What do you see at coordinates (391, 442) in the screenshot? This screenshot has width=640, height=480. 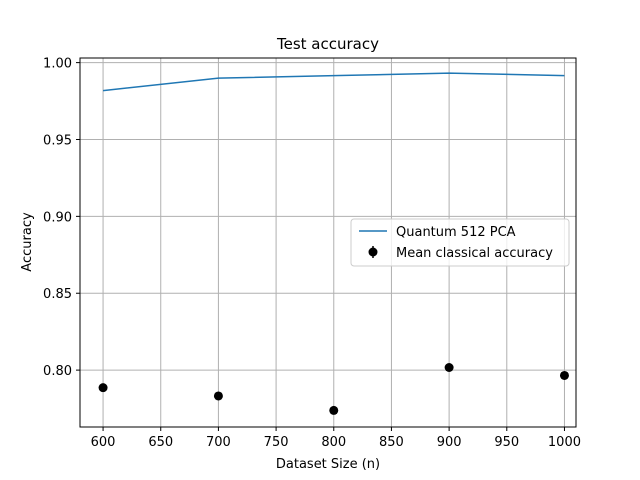 I see `x-tick-label: 850` at bounding box center [391, 442].